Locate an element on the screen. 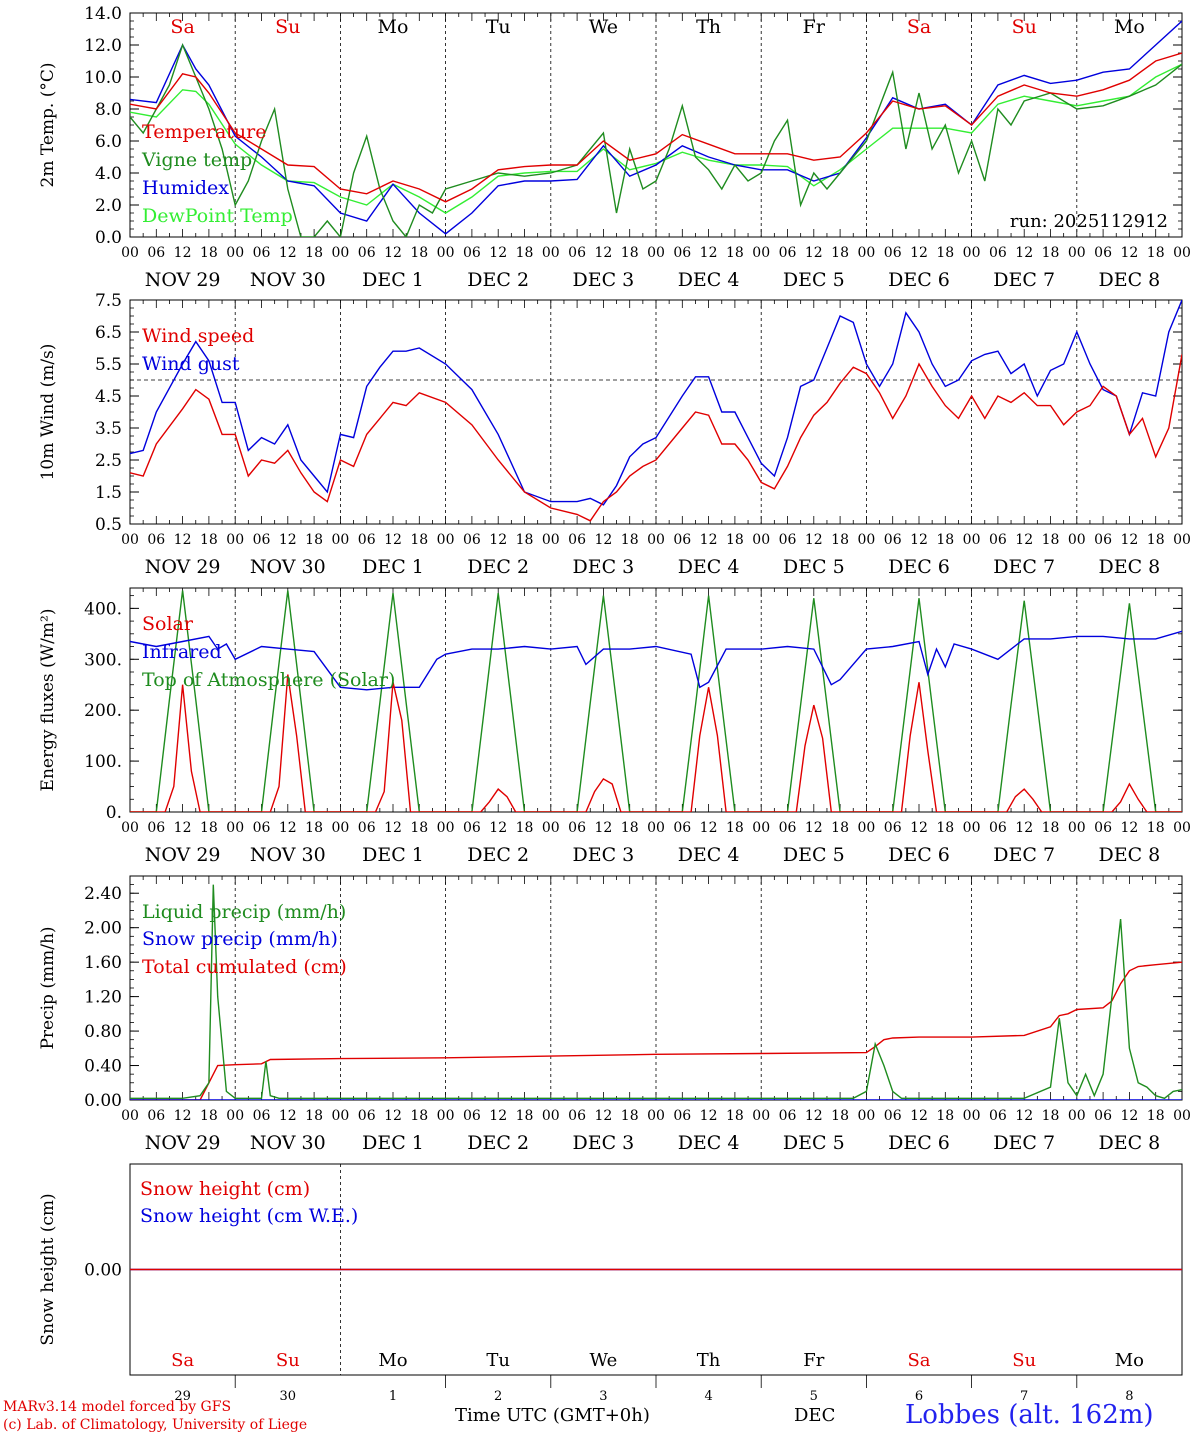 The width and height of the screenshot is (1194, 1440). legend-entry: Top of Atmosphere (Solar) is located at coordinates (268, 680).